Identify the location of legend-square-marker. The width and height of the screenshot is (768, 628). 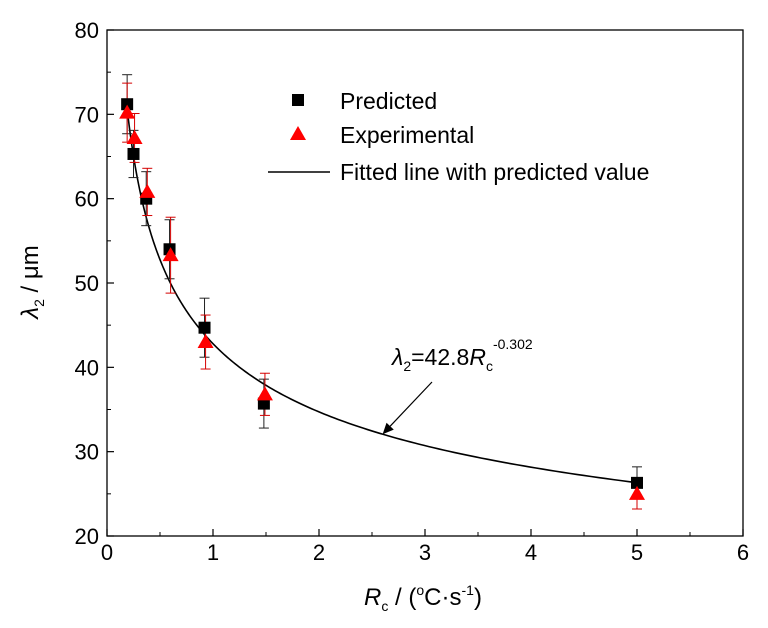
(298, 100).